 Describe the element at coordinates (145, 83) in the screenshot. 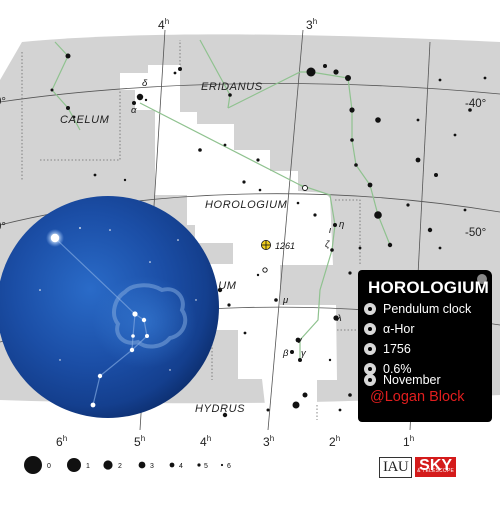

I see `star-label-delta: δ` at that location.